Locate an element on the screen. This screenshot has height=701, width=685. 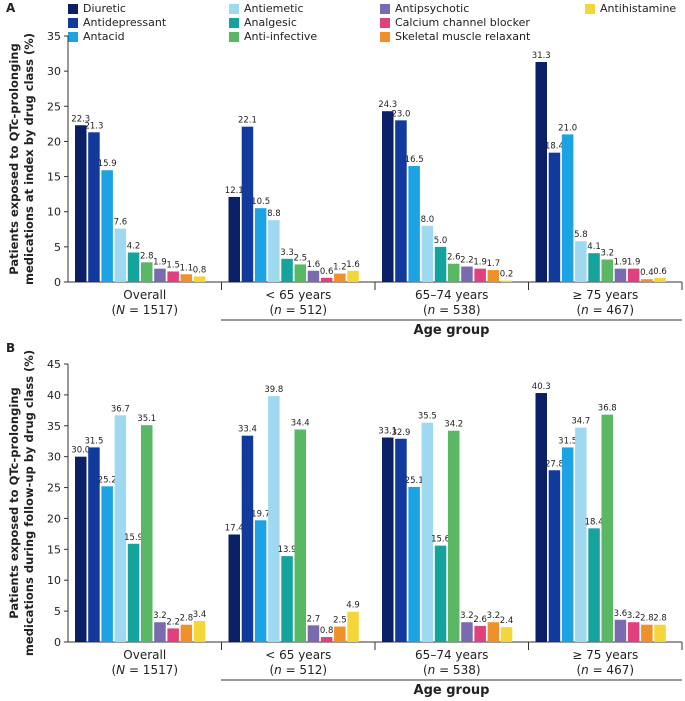
category-label: 65–74 years is located at coordinates (451, 295).